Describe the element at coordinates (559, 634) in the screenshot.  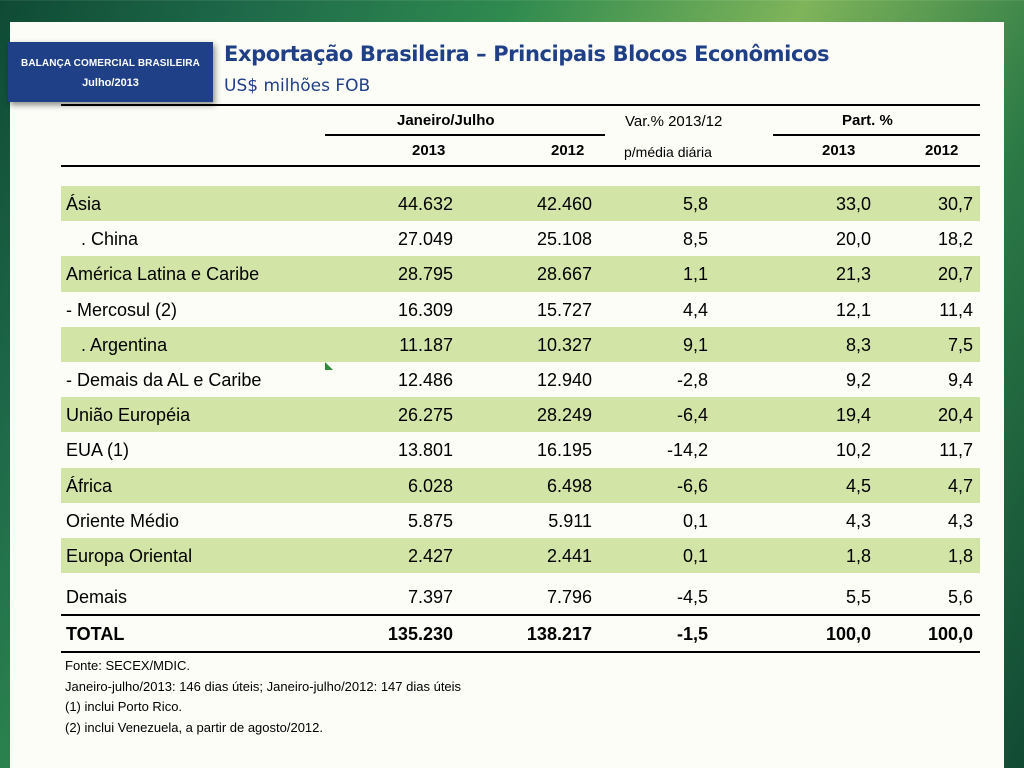
I see `value-2012: 138.217` at that location.